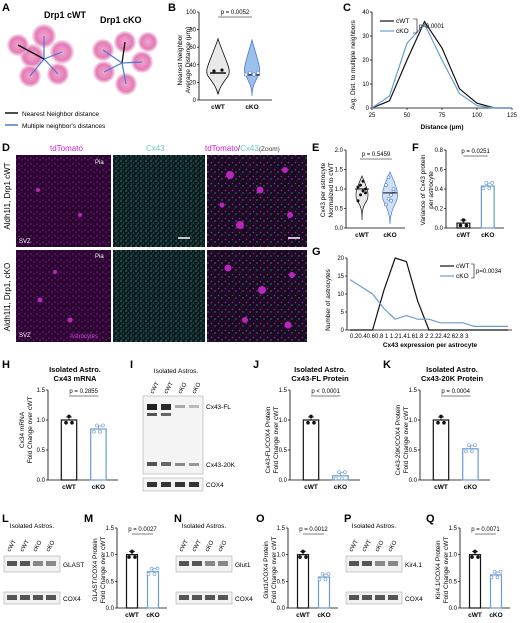 This screenshot has height=623, width=520. I want to click on y-axis-label: Avg. Dist. to multiple neighbors, so click(353, 65).